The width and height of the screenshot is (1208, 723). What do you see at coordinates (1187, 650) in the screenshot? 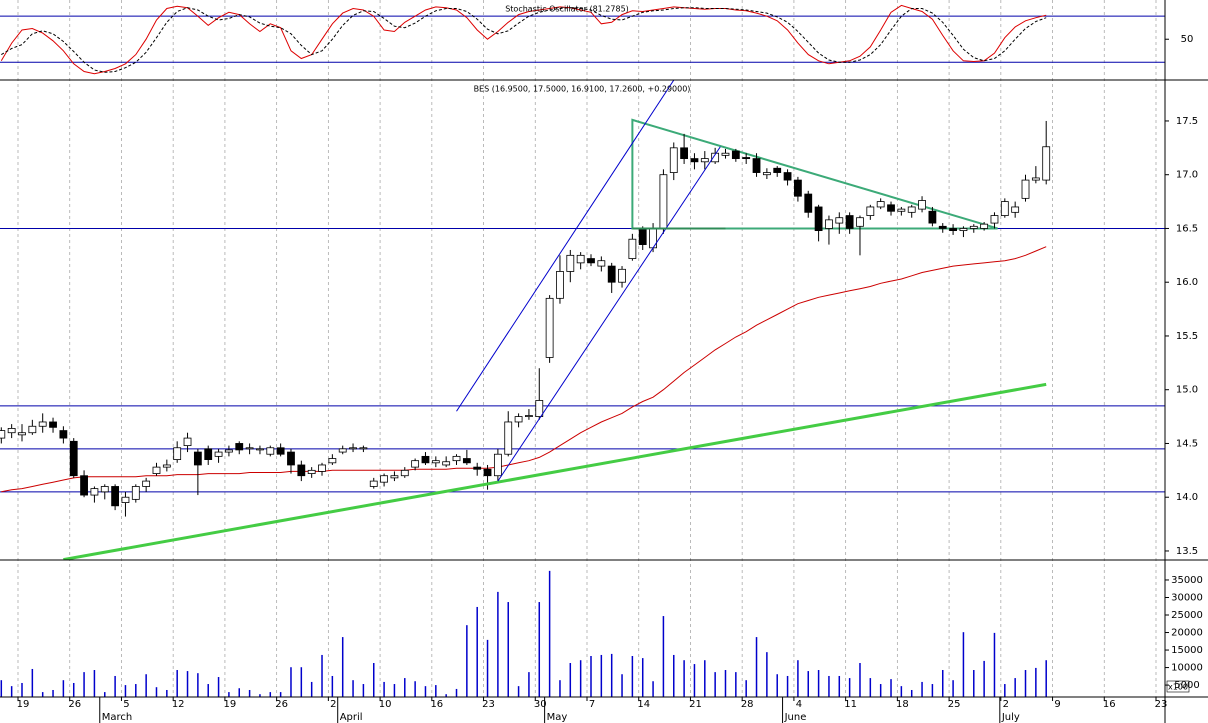
I see `y-tick-label: 15000` at bounding box center [1187, 650].